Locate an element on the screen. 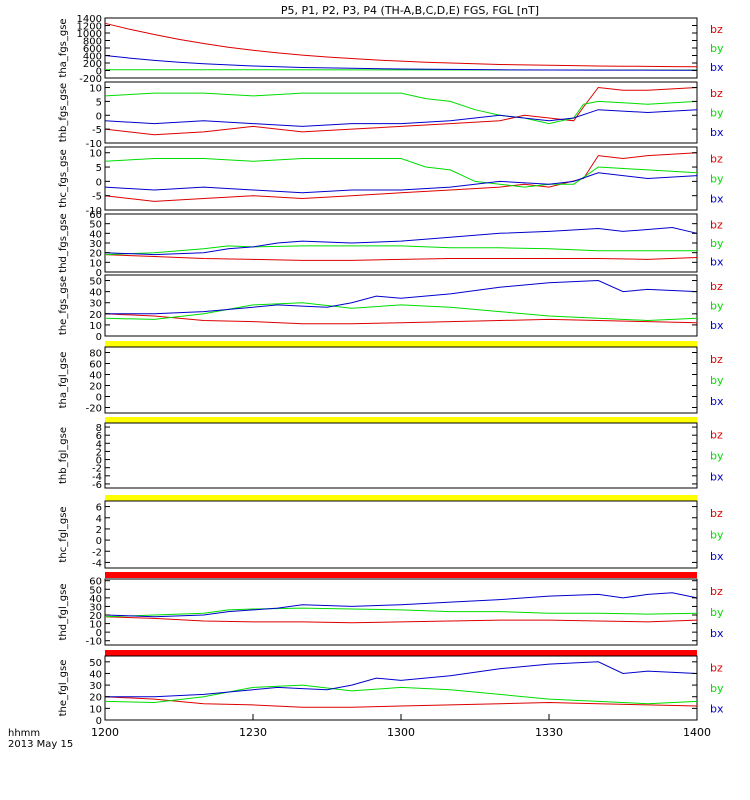 This screenshot has width=750, height=800. y-tick-label: 8 is located at coordinates (99, 428).